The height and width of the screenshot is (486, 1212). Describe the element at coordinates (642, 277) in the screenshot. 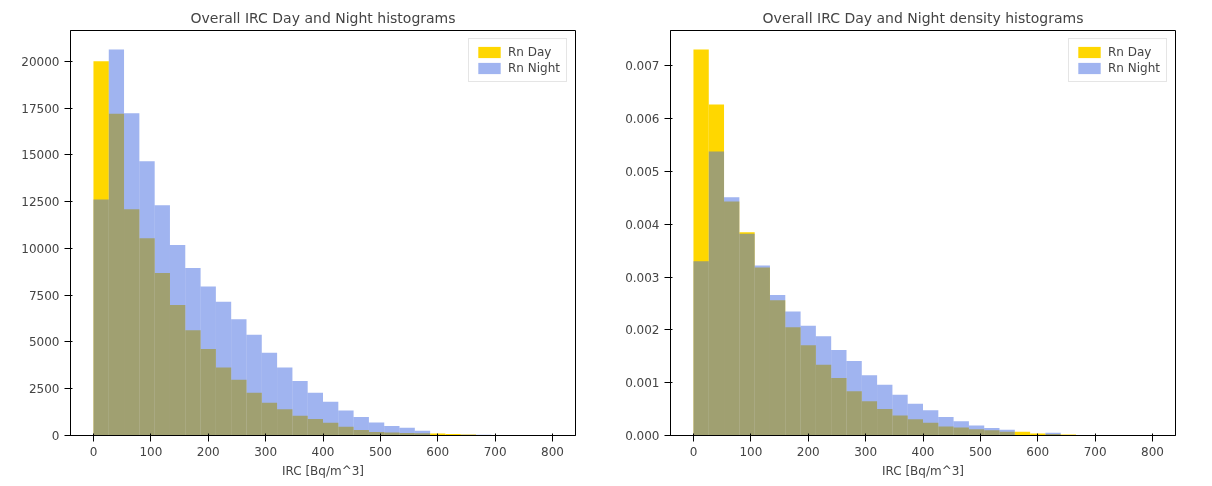

I see `y-tick-label: 0.003` at that location.